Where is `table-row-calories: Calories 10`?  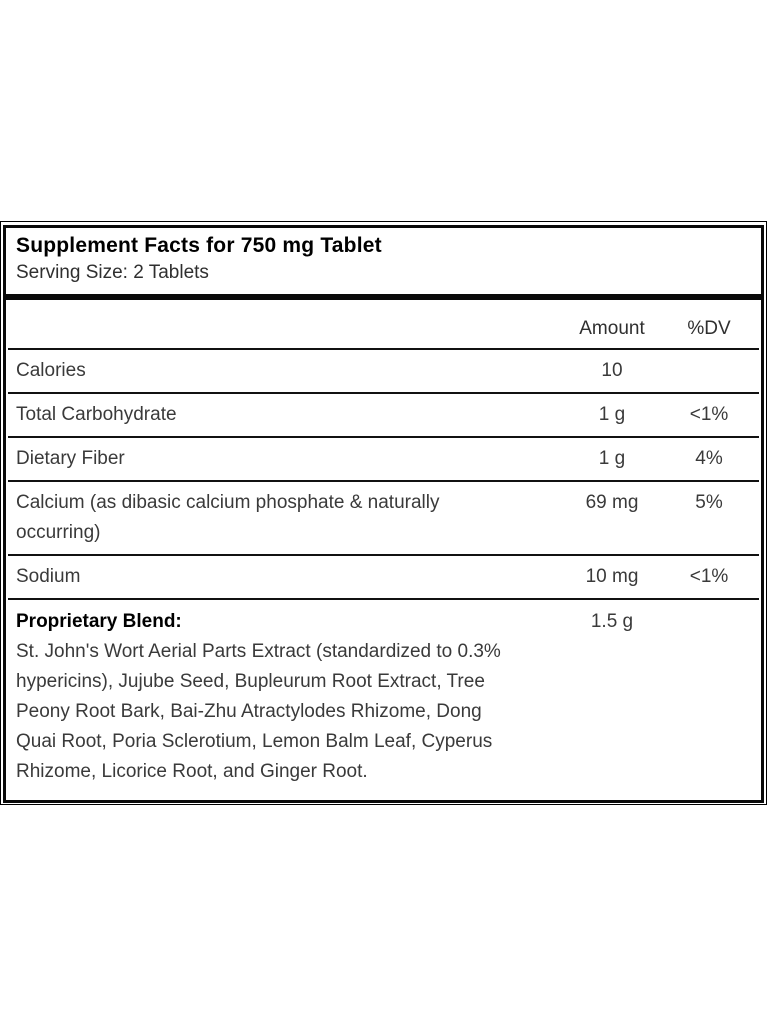
table-row-calories: Calories 10 is located at coordinates (383, 372).